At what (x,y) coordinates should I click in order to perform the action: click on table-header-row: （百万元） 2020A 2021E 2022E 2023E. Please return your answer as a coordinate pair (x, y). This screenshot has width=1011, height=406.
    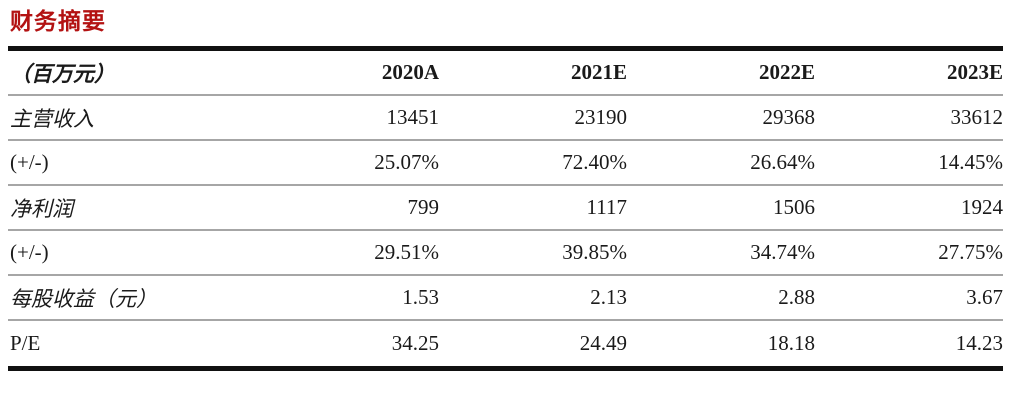
    Looking at the image, I should click on (505, 73).